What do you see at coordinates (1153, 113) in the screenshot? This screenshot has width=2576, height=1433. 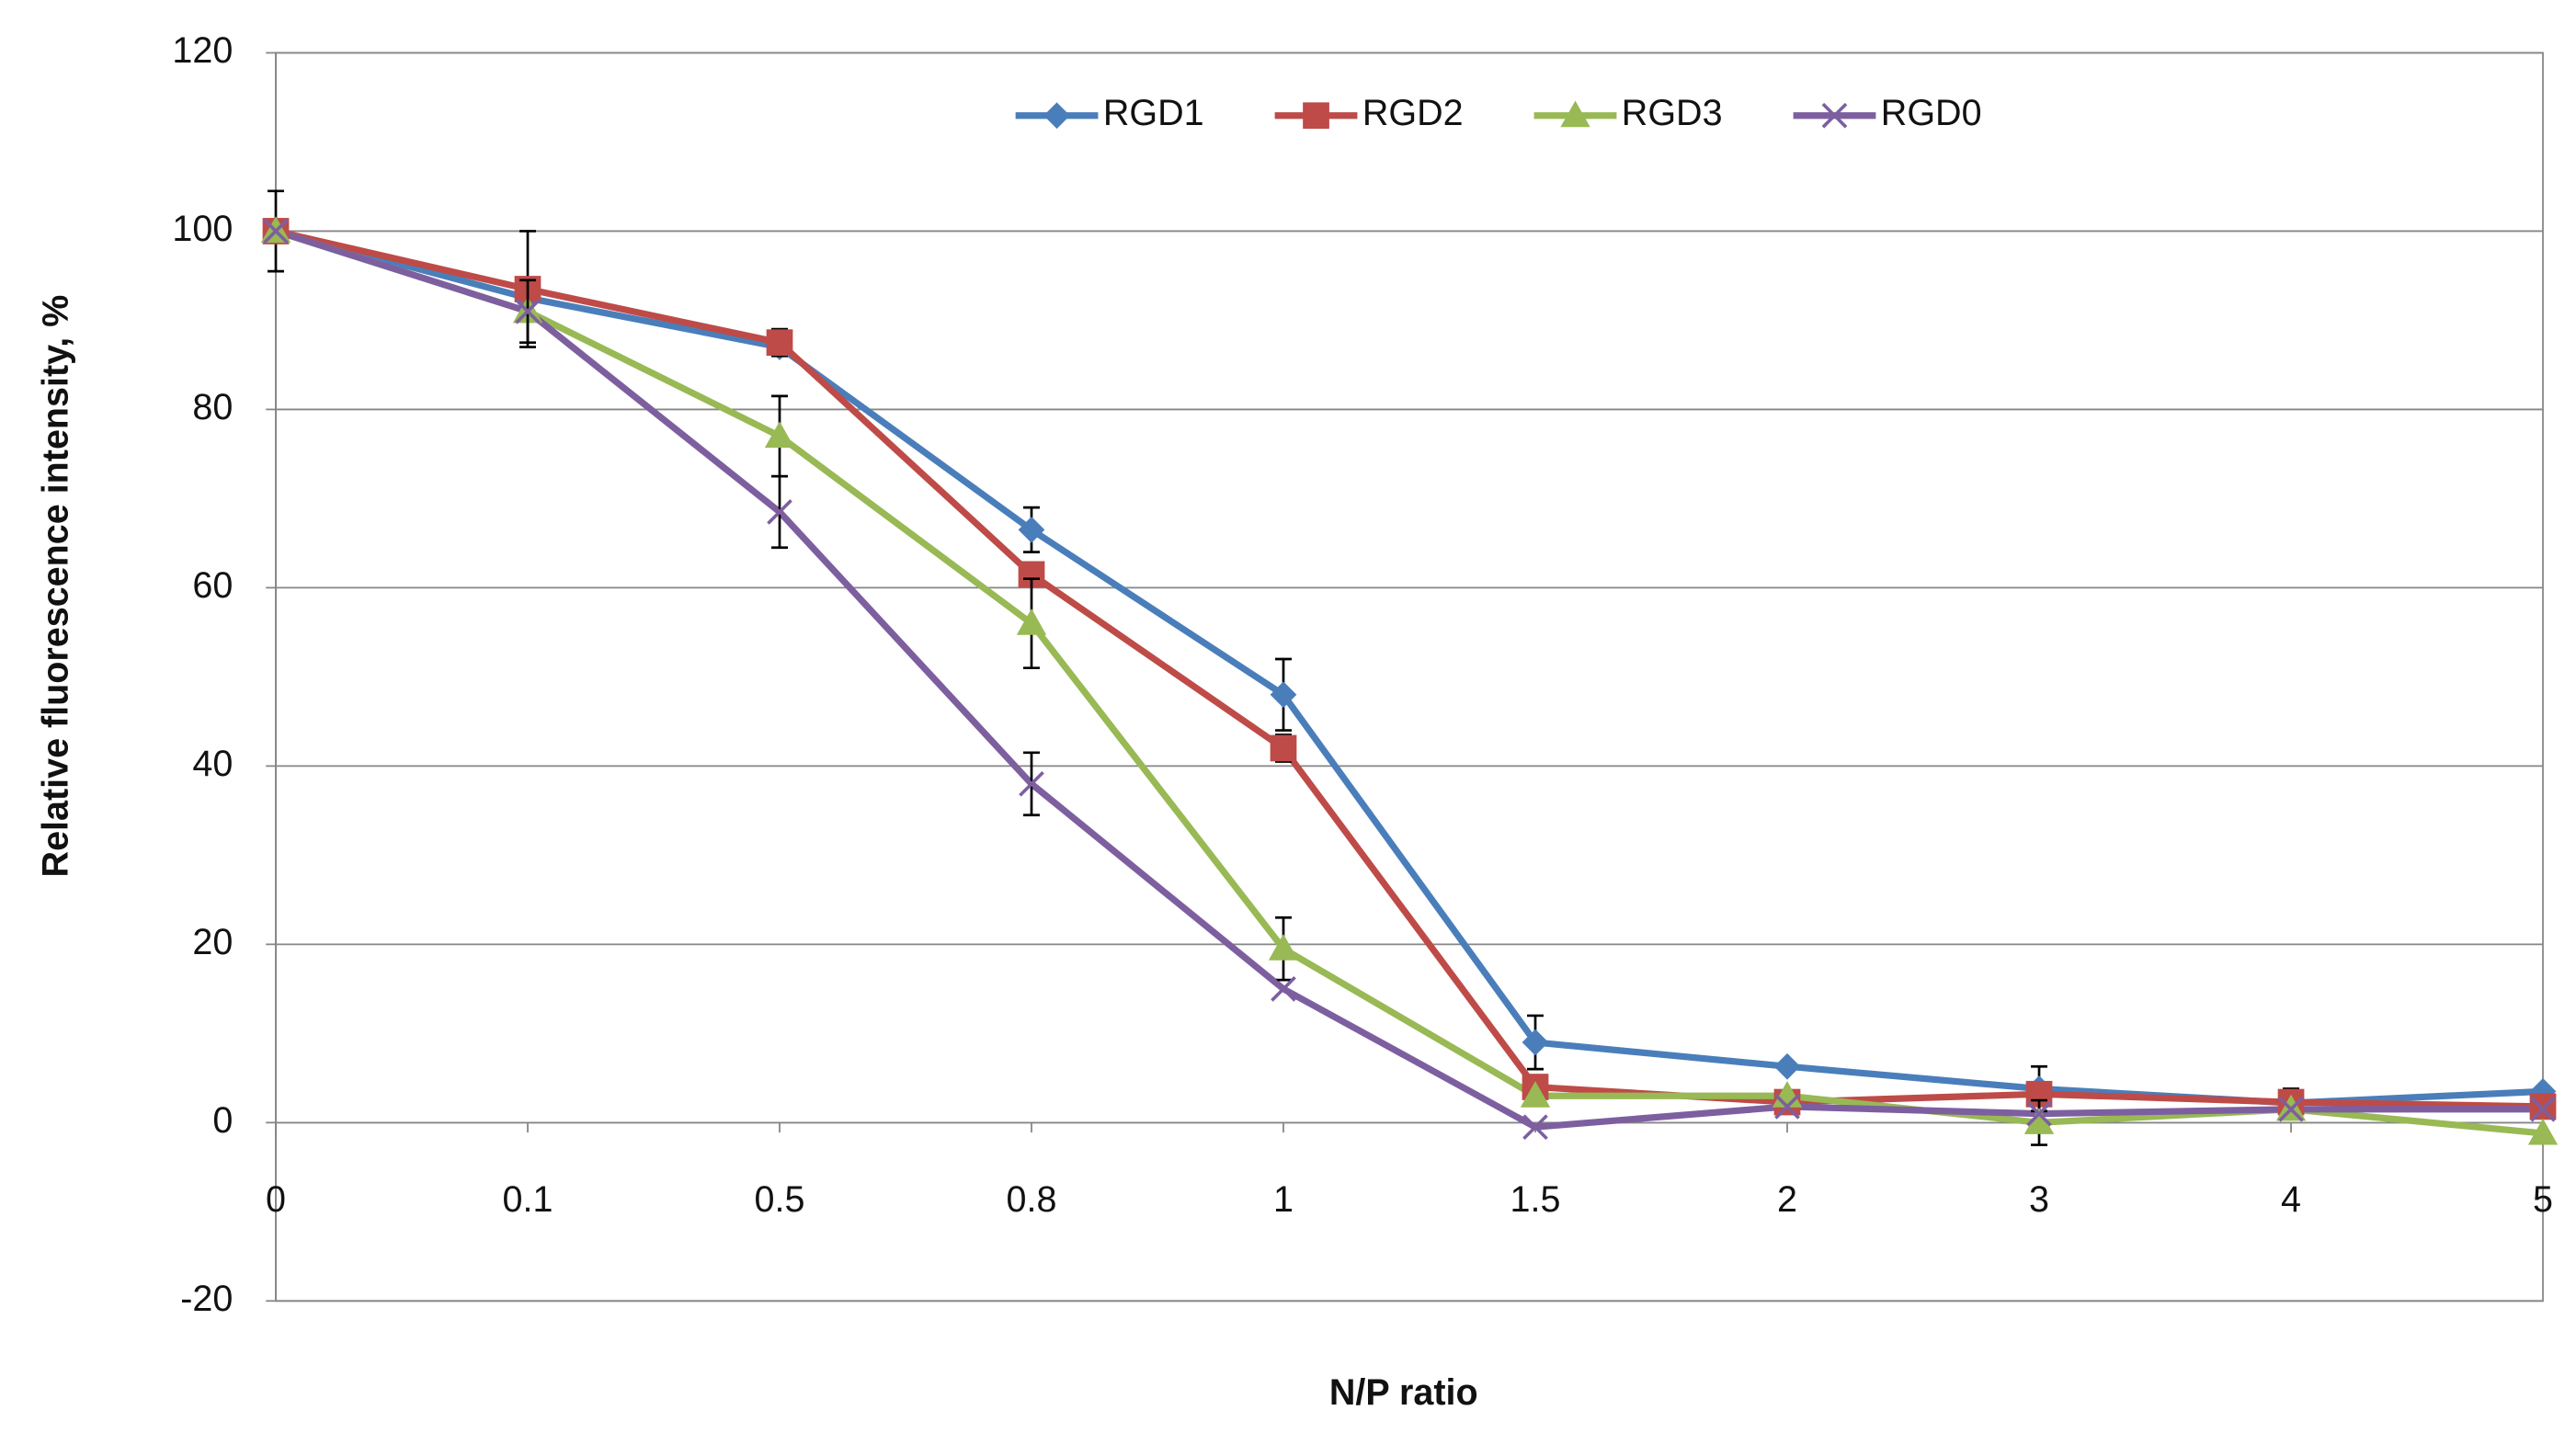 I see `legend-label: RGD1` at bounding box center [1153, 113].